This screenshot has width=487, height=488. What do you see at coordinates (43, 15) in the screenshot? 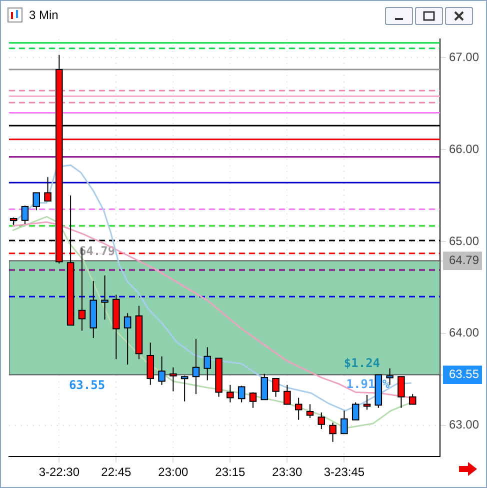
I see `chart-title: 3 Min` at bounding box center [43, 15].